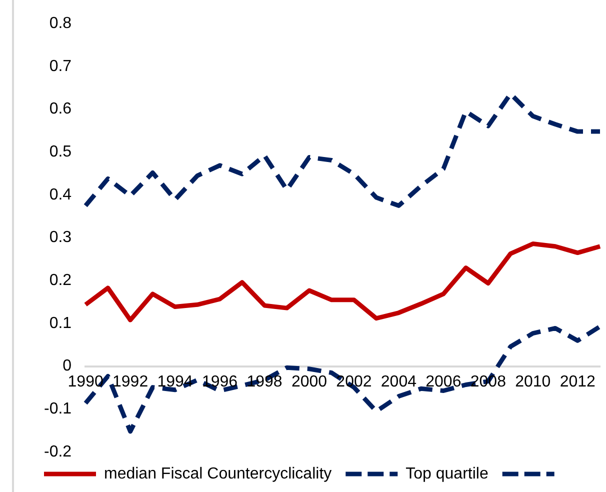 Image resolution: width=606 pixels, height=492 pixels. Describe the element at coordinates (60, 66) in the screenshot. I see `y-tick-label: 0.7` at that location.